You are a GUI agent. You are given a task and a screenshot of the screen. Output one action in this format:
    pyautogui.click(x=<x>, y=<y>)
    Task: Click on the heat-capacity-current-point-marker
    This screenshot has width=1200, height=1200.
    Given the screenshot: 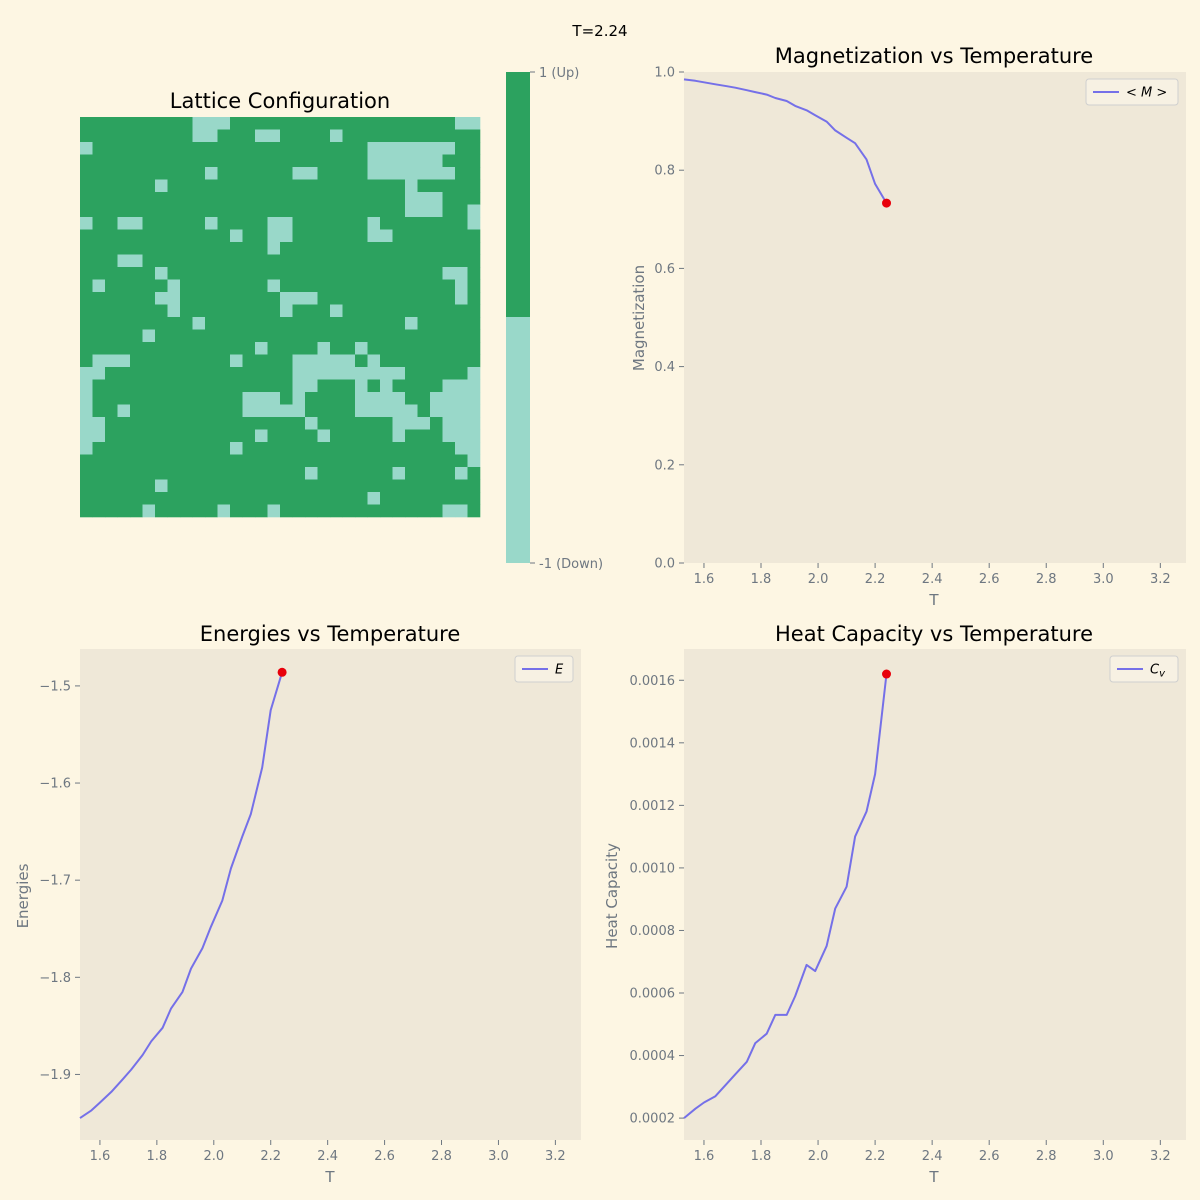 What is the action you would take?
    pyautogui.click(x=887, y=674)
    